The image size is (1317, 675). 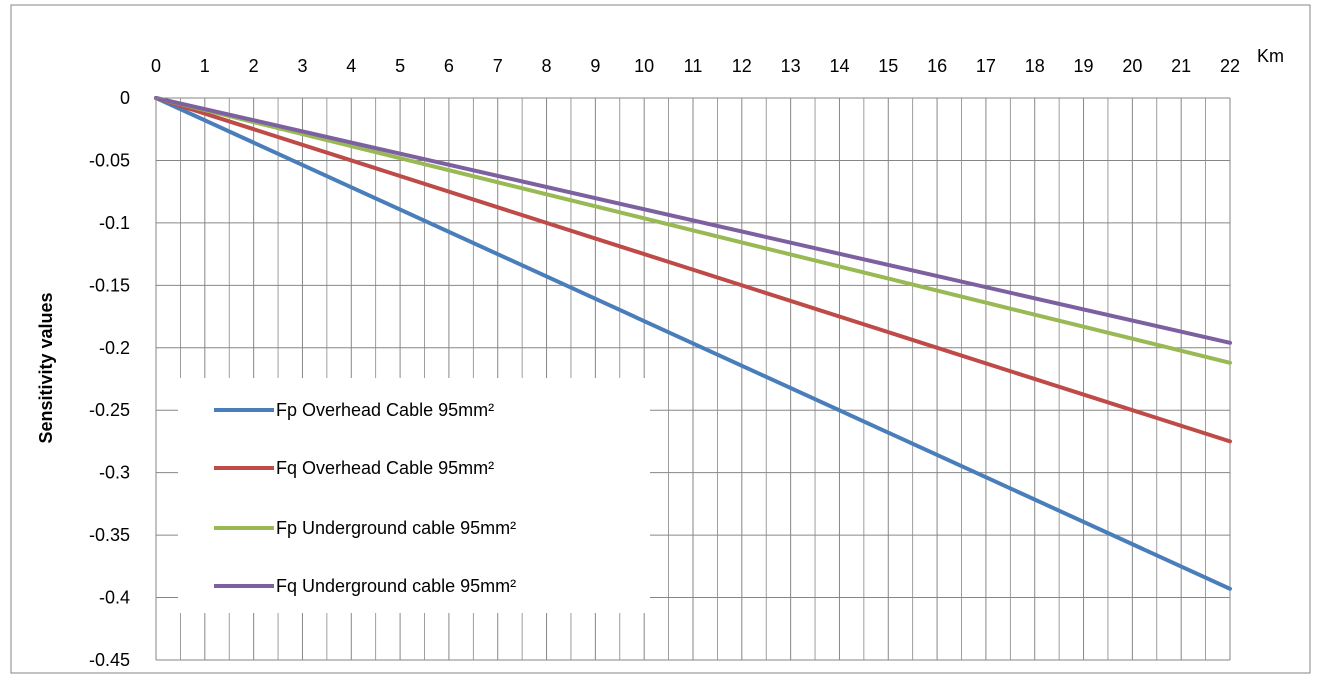 What do you see at coordinates (595, 66) in the screenshot?
I see `x-tick-label: 9` at bounding box center [595, 66].